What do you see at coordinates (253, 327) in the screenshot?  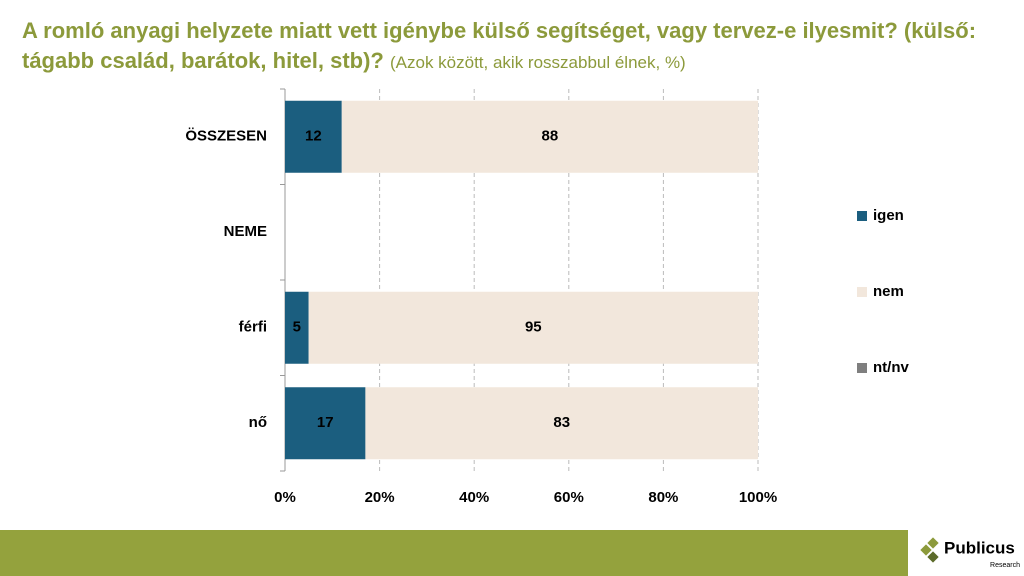 I see `y-tick-label: férfi` at bounding box center [253, 327].